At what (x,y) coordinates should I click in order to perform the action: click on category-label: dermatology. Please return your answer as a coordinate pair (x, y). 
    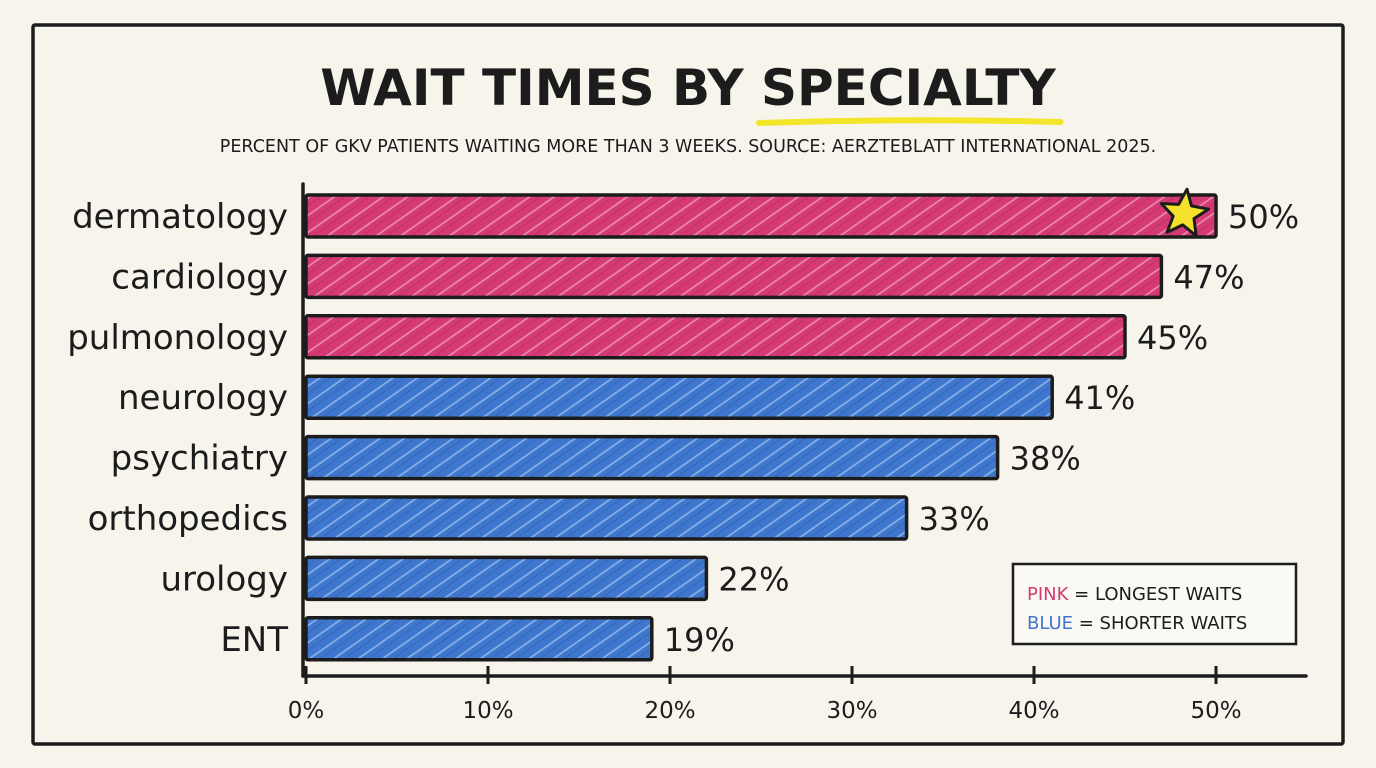
    Looking at the image, I should click on (180, 217).